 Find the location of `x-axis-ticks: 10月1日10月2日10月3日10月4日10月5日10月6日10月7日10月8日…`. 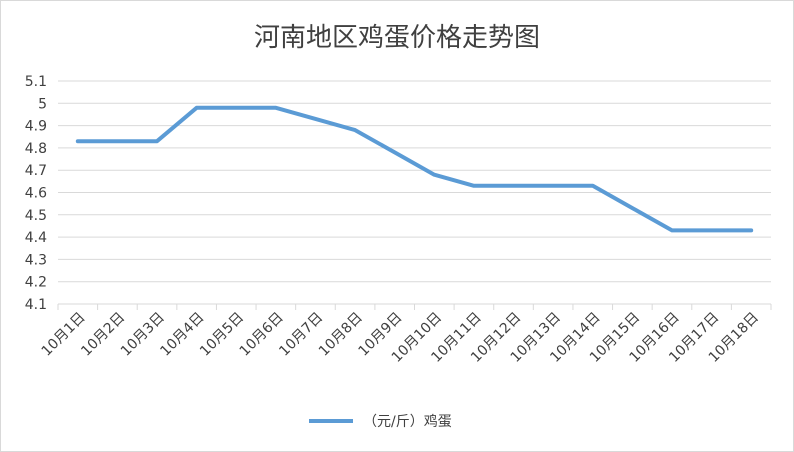

x-axis-ticks: 10月1日10月2日10月3日10月4日10月5日10月6日10月7日10月8日… is located at coordinates (400, 338).